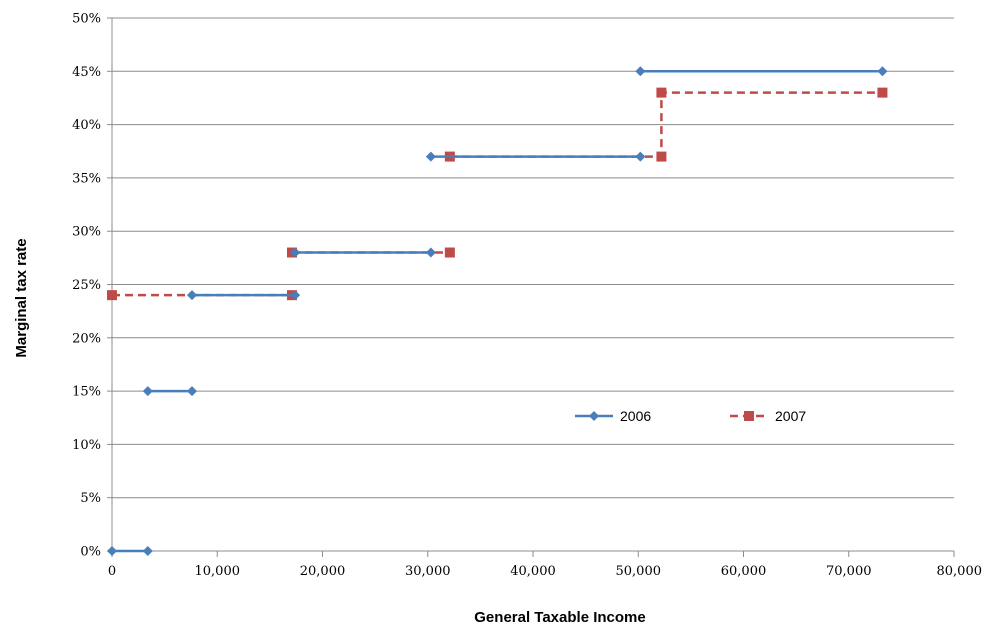 This screenshot has width=984, height=628. What do you see at coordinates (90, 552) in the screenshot?
I see `y-tick-label: 0%` at bounding box center [90, 552].